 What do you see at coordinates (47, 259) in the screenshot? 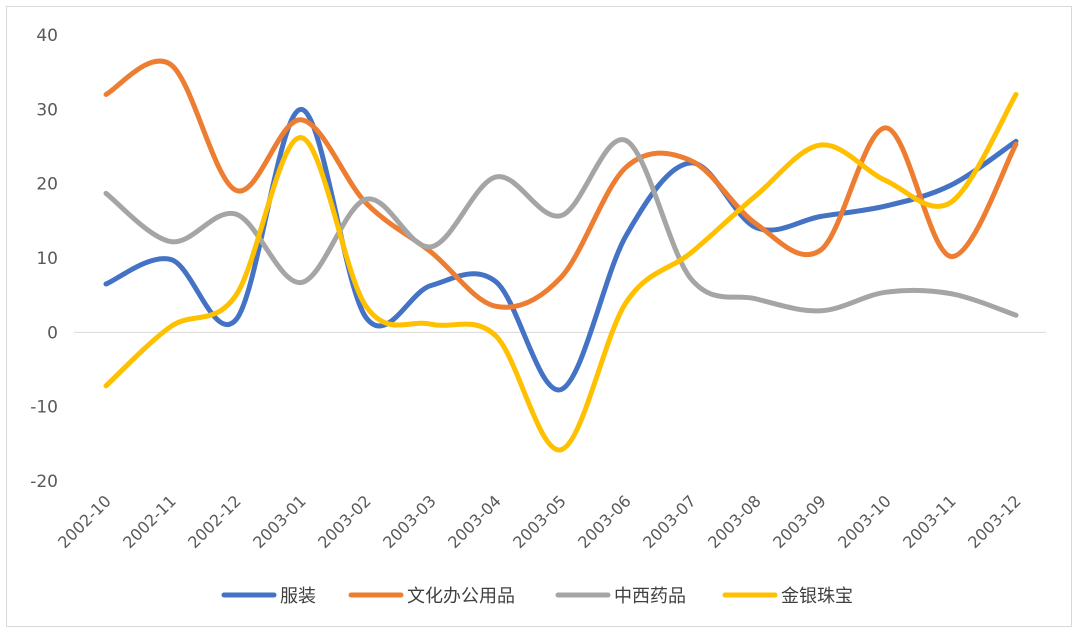
I see `y-tick-label: 10` at bounding box center [47, 259].